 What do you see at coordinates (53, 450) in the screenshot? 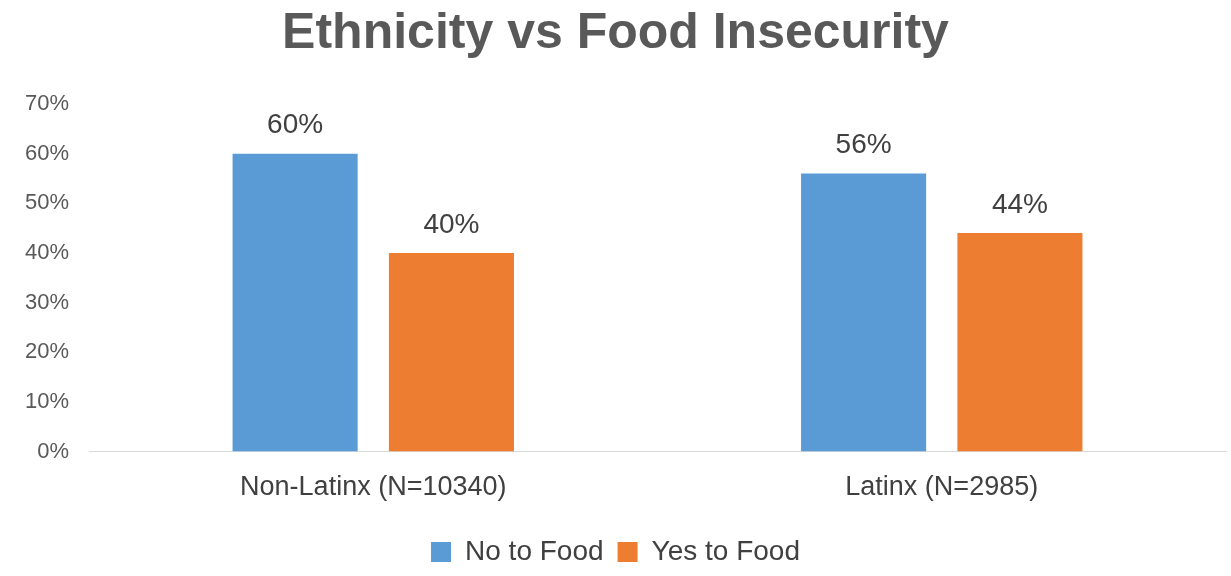
I see `y-tick-label: 0%` at bounding box center [53, 450].